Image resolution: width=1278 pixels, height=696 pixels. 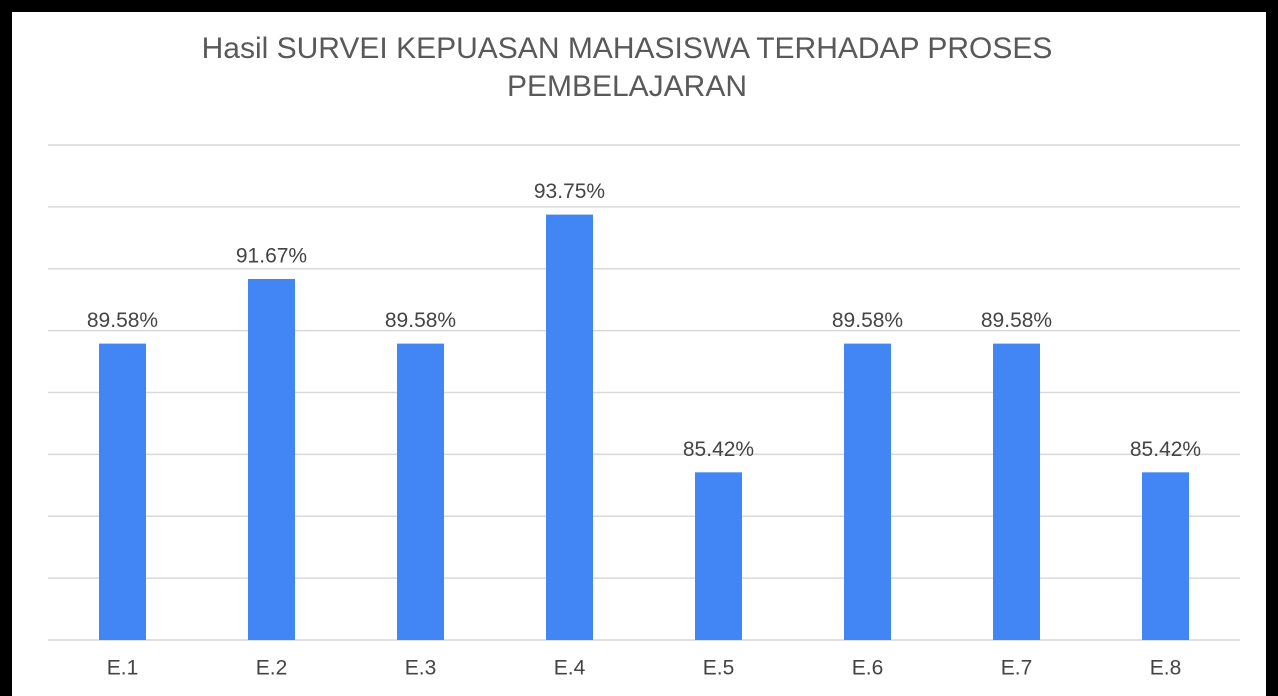 I want to click on x-tick-label: E.8, so click(x=1166, y=668).